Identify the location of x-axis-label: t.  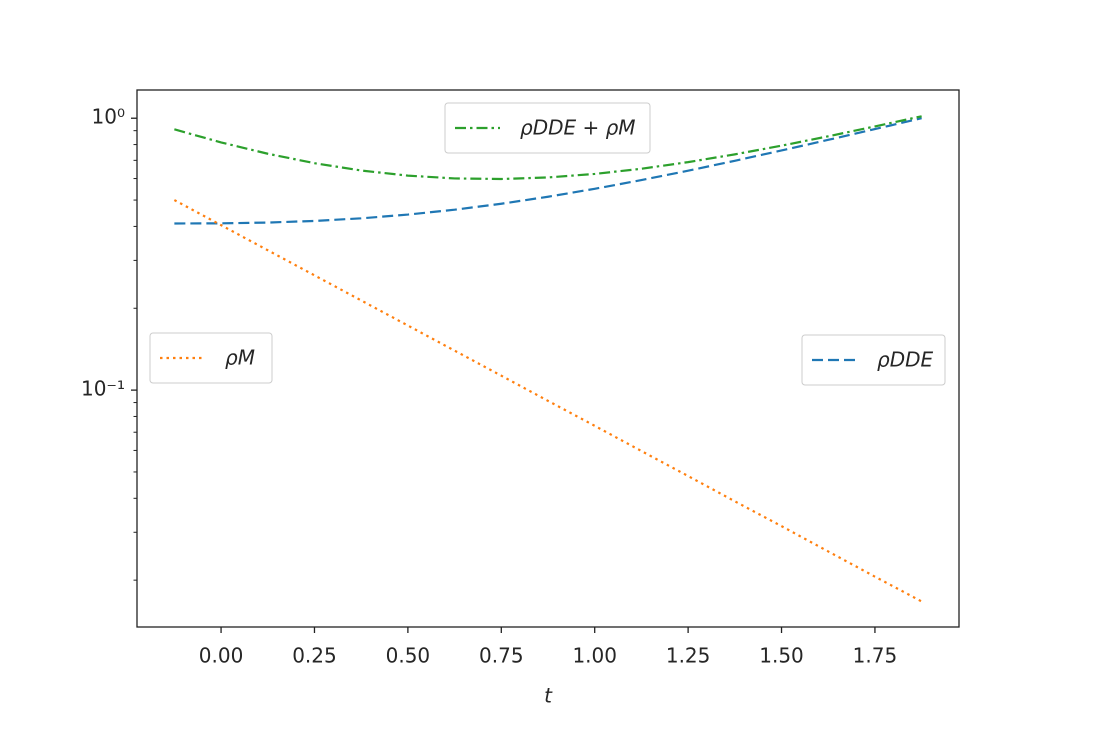
(548, 696).